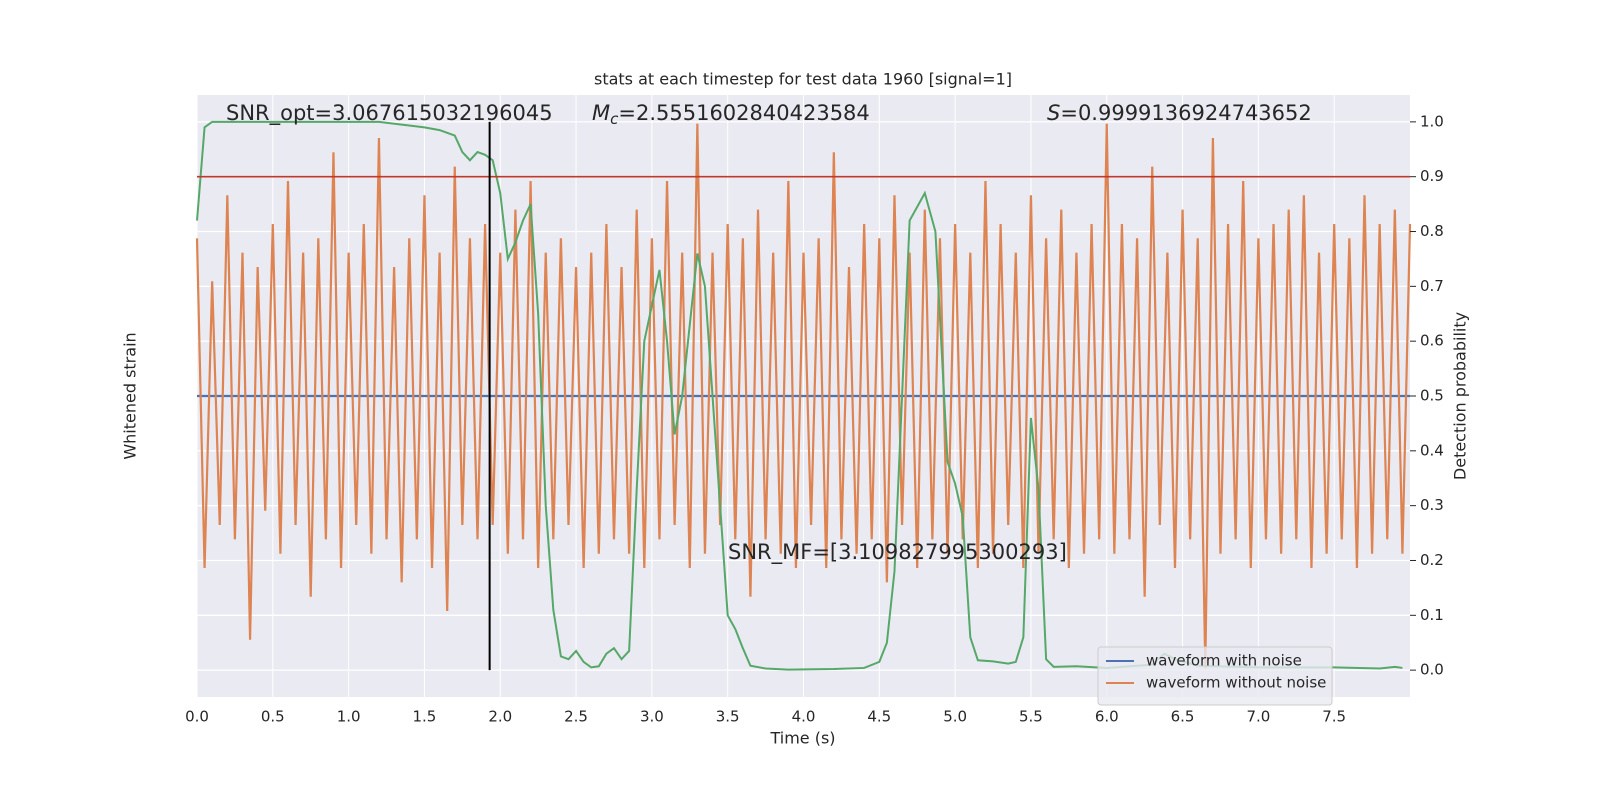  I want to click on y2-tick-label: 0.3, so click(1432, 505).